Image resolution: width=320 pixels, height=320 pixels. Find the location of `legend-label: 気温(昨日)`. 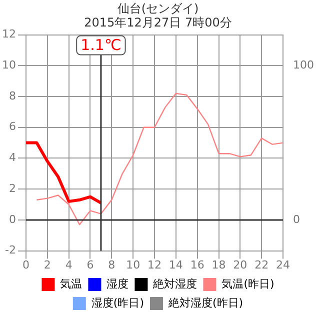

legend-label: 気温(昨日) is located at coordinates (248, 283).